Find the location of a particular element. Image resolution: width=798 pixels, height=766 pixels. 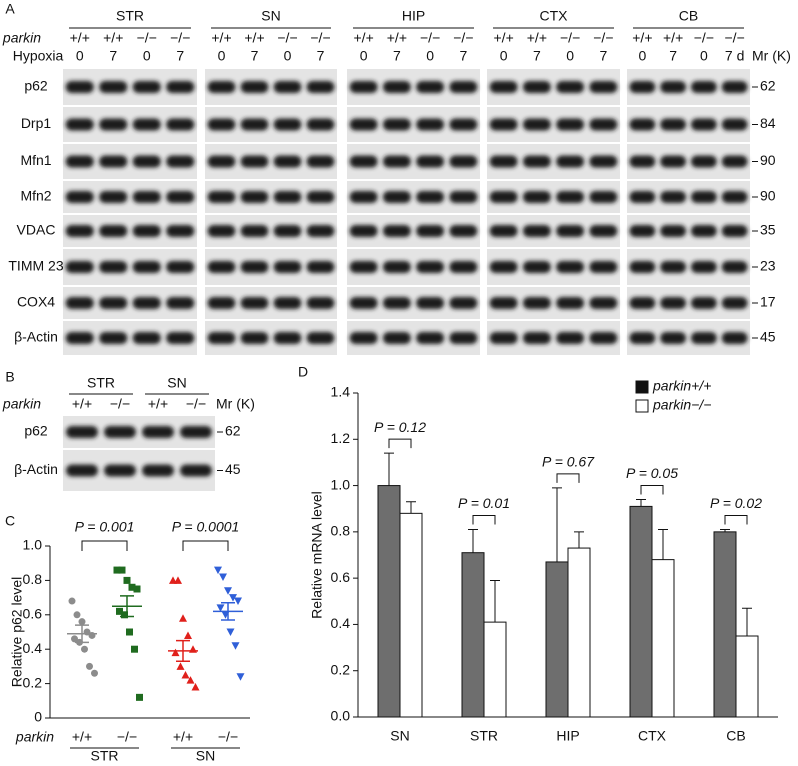

genotype-label: parkin is located at coordinates (21, 404).